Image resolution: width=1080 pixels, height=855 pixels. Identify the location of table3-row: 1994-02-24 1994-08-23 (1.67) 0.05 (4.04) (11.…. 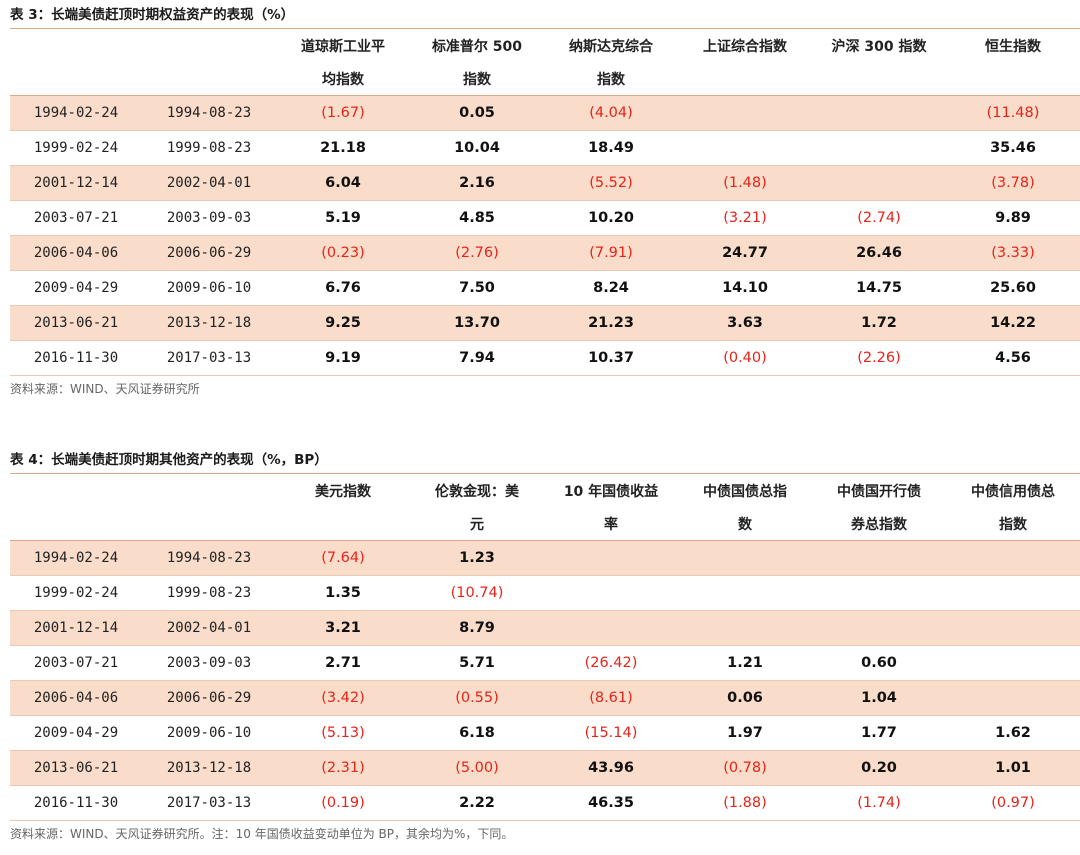
(545, 113).